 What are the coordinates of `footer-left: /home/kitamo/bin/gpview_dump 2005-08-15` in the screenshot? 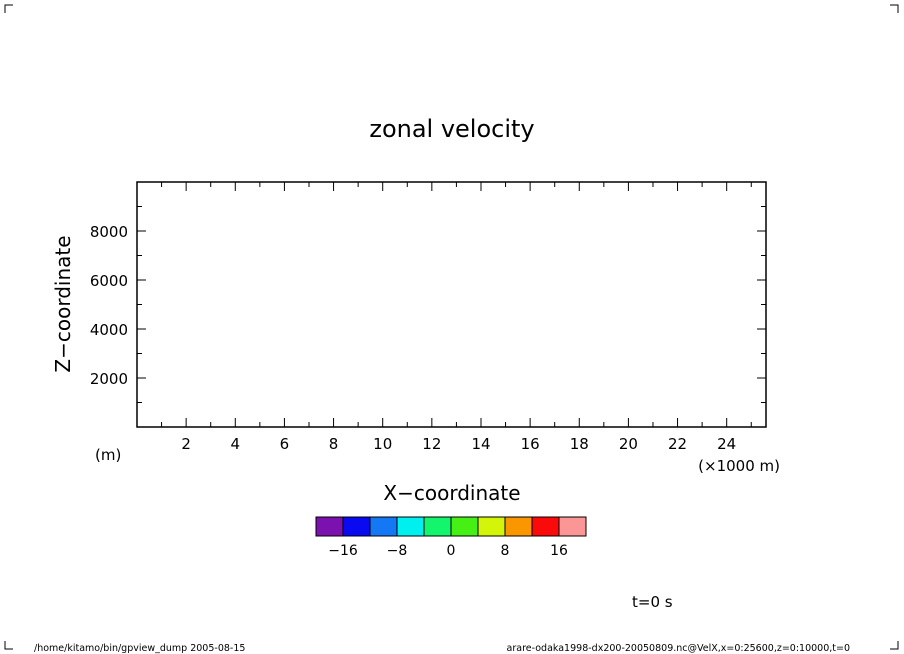 It's located at (139, 648).